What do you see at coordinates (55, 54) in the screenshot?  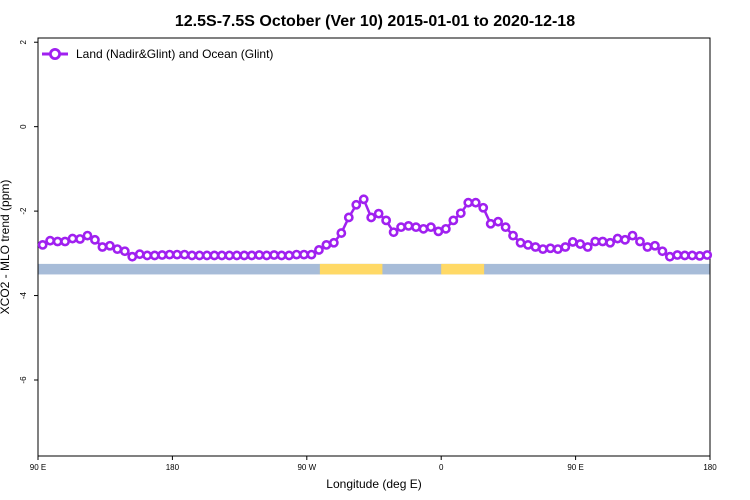 I see `legend-marker-swatch` at bounding box center [55, 54].